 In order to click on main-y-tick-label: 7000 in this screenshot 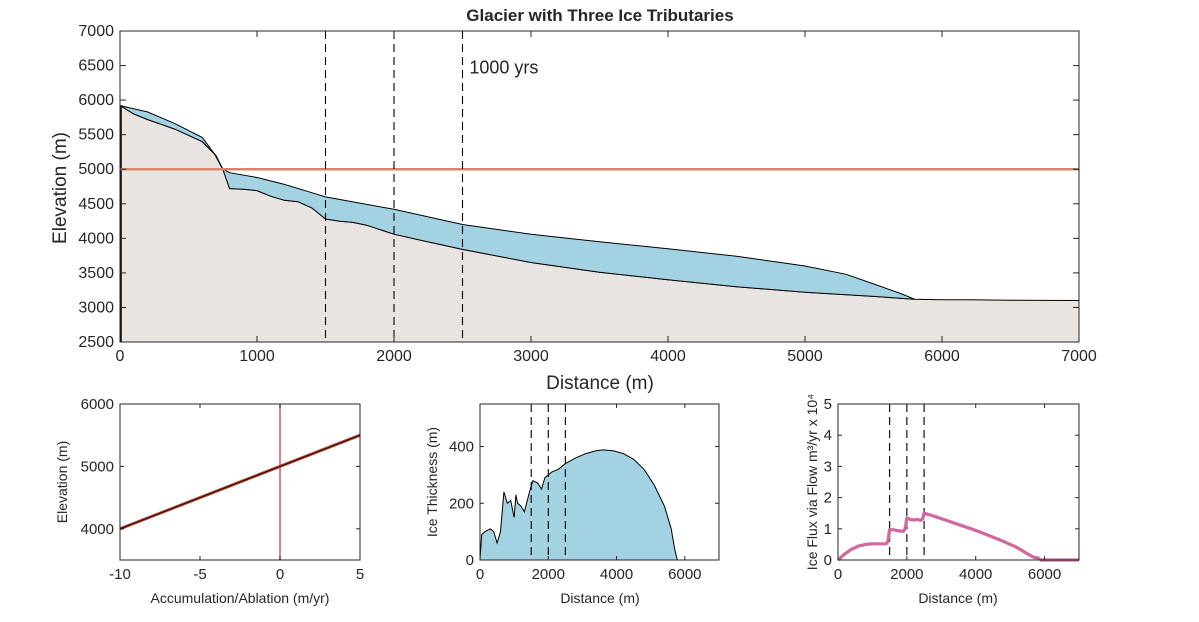, I will do `click(96, 31)`.